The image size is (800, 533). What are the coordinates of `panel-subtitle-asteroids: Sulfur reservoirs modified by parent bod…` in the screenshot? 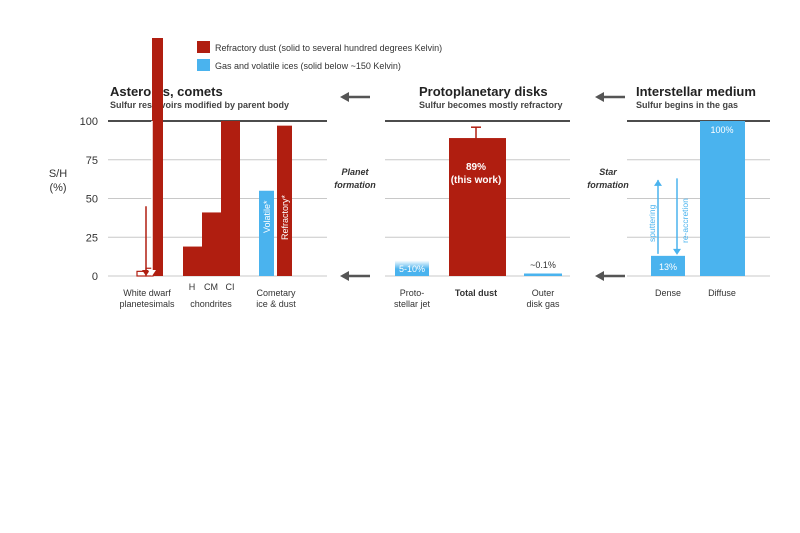 It's located at (199, 105).